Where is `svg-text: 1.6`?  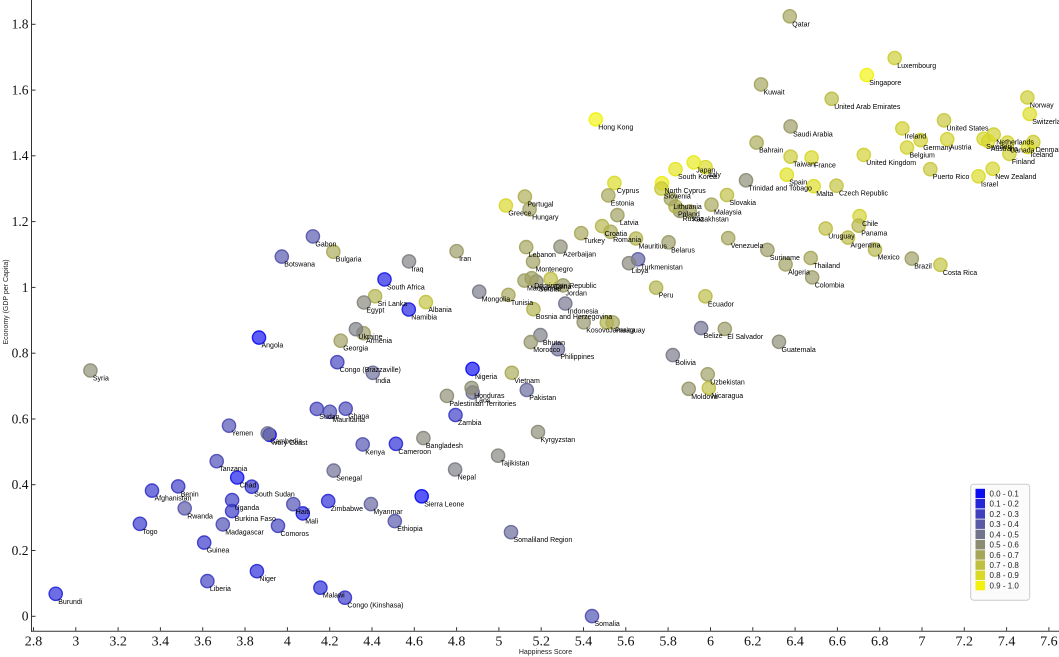
svg-text: 1.6 is located at coordinates (20, 90).